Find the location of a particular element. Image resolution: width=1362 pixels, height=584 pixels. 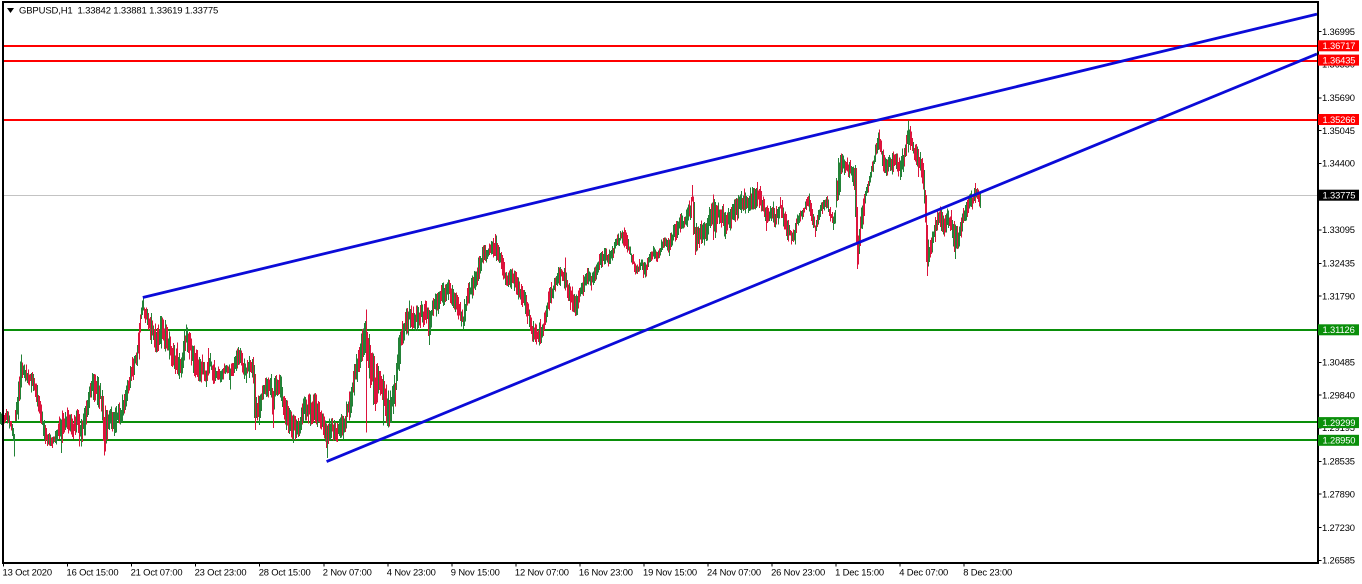

svg-text: 1.29840 is located at coordinates (1338, 394).